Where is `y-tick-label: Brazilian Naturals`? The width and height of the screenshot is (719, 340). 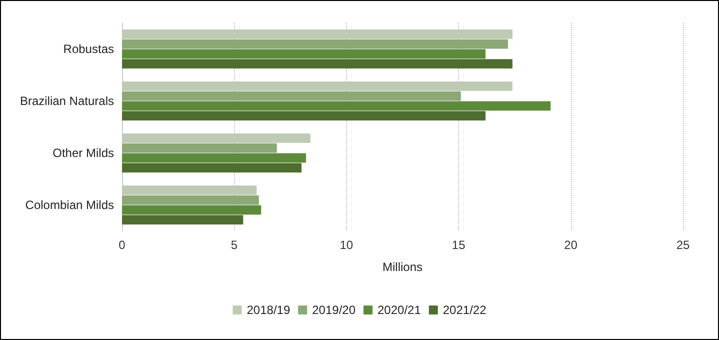 y-tick-label: Brazilian Naturals is located at coordinates (67, 101).